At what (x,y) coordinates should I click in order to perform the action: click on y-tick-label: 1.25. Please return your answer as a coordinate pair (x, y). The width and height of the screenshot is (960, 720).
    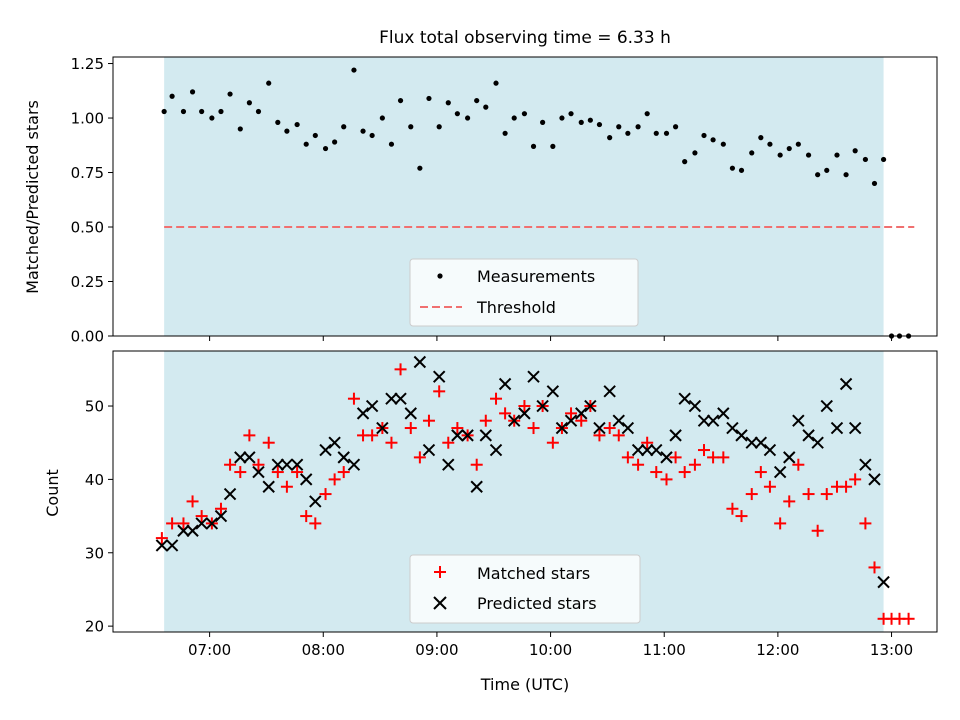
    Looking at the image, I should click on (87, 64).